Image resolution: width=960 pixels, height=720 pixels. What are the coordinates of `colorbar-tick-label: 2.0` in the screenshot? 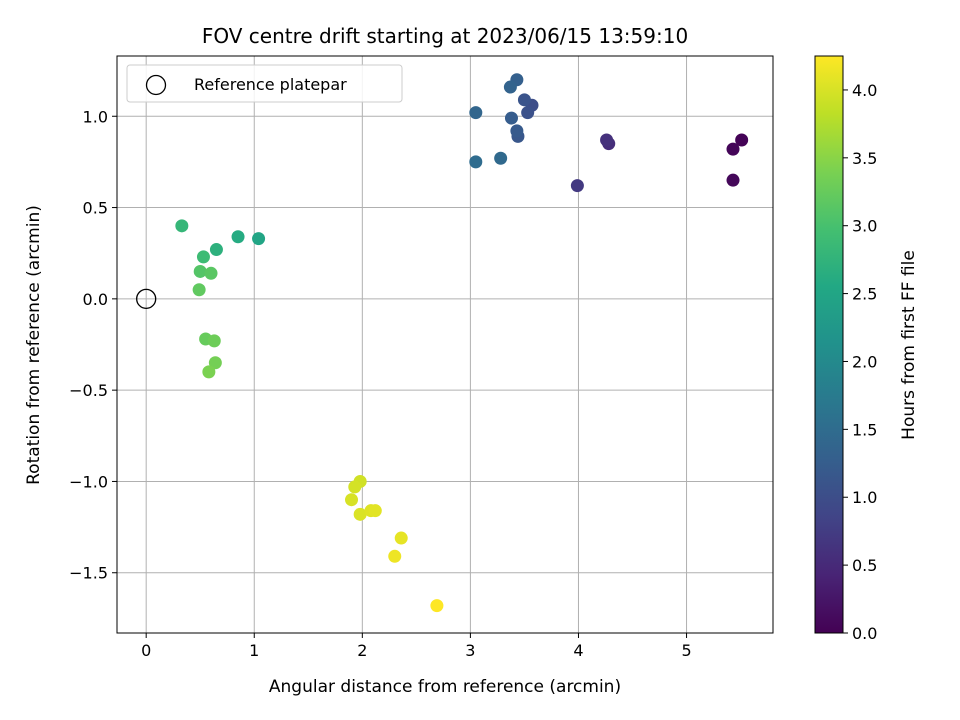 It's located at (864, 361).